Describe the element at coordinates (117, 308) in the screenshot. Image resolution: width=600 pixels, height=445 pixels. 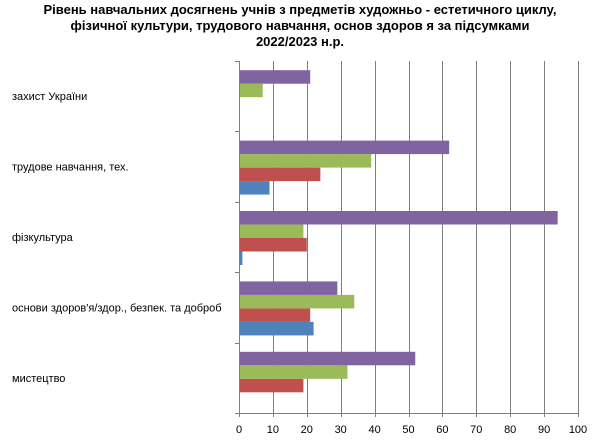
I see `category-label-3: основи здоров'я/здор., безпек. та доброб` at that location.